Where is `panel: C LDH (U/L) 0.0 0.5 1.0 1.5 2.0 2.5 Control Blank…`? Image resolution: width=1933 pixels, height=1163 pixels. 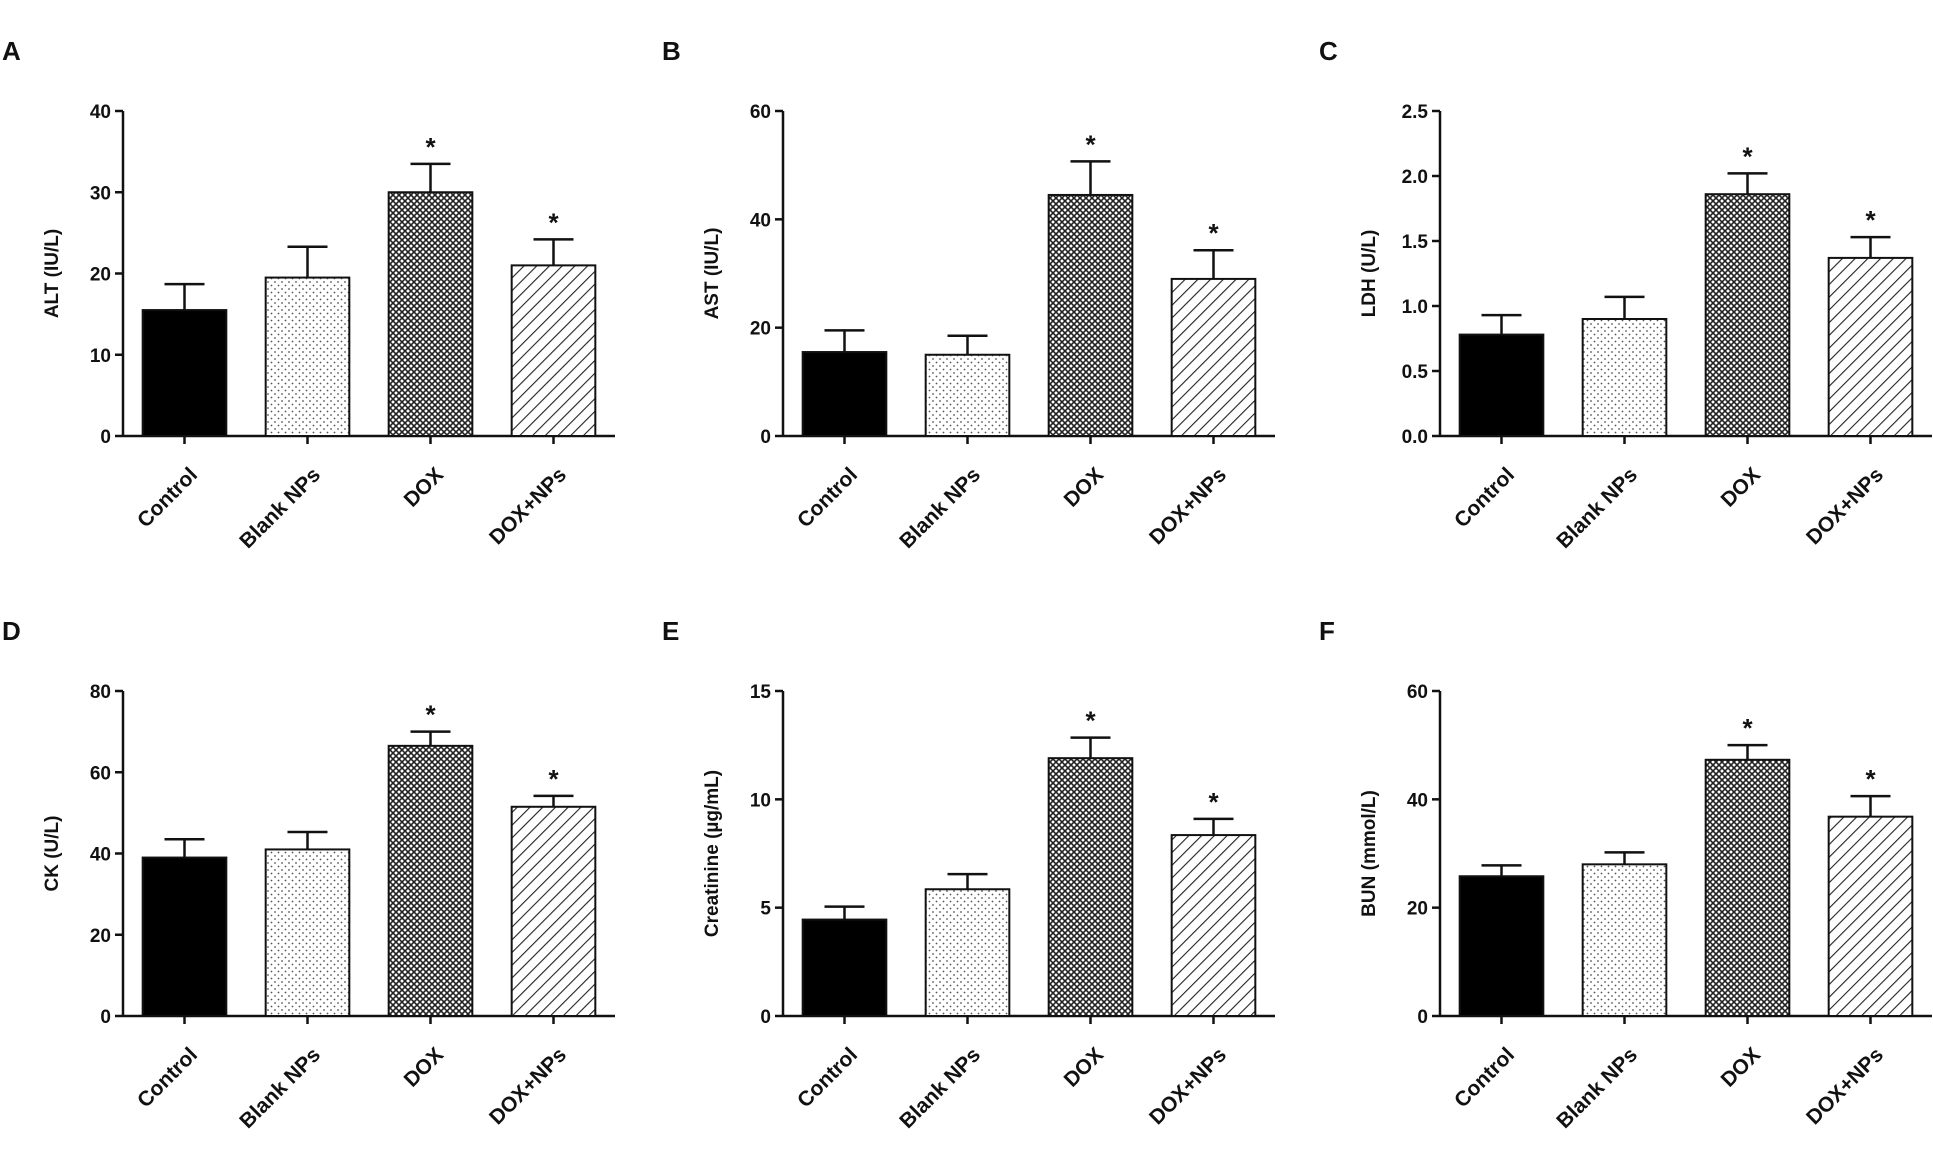 panel: C LDH (U/L) 0.0 0.5 1.0 1.5 2.0 2.5 Control Blank… is located at coordinates (1625, 294).